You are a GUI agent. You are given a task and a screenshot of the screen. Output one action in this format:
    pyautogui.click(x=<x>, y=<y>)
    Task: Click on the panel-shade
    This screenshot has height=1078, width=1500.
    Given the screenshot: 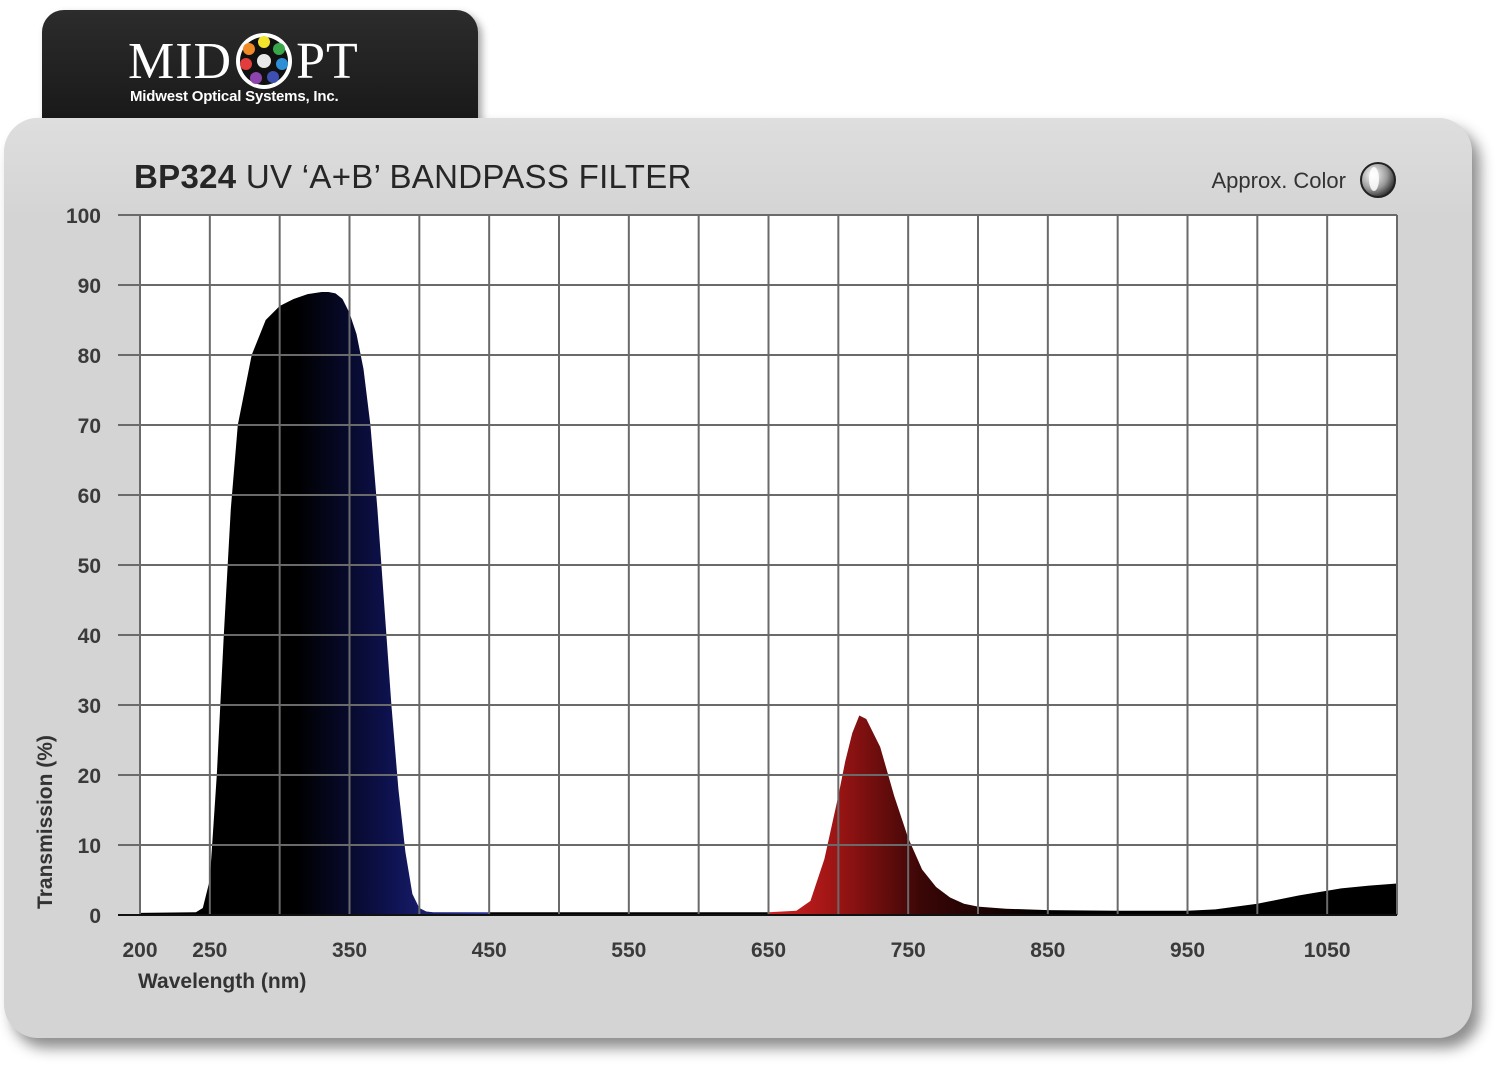 What is the action you would take?
    pyautogui.click(x=738, y=168)
    